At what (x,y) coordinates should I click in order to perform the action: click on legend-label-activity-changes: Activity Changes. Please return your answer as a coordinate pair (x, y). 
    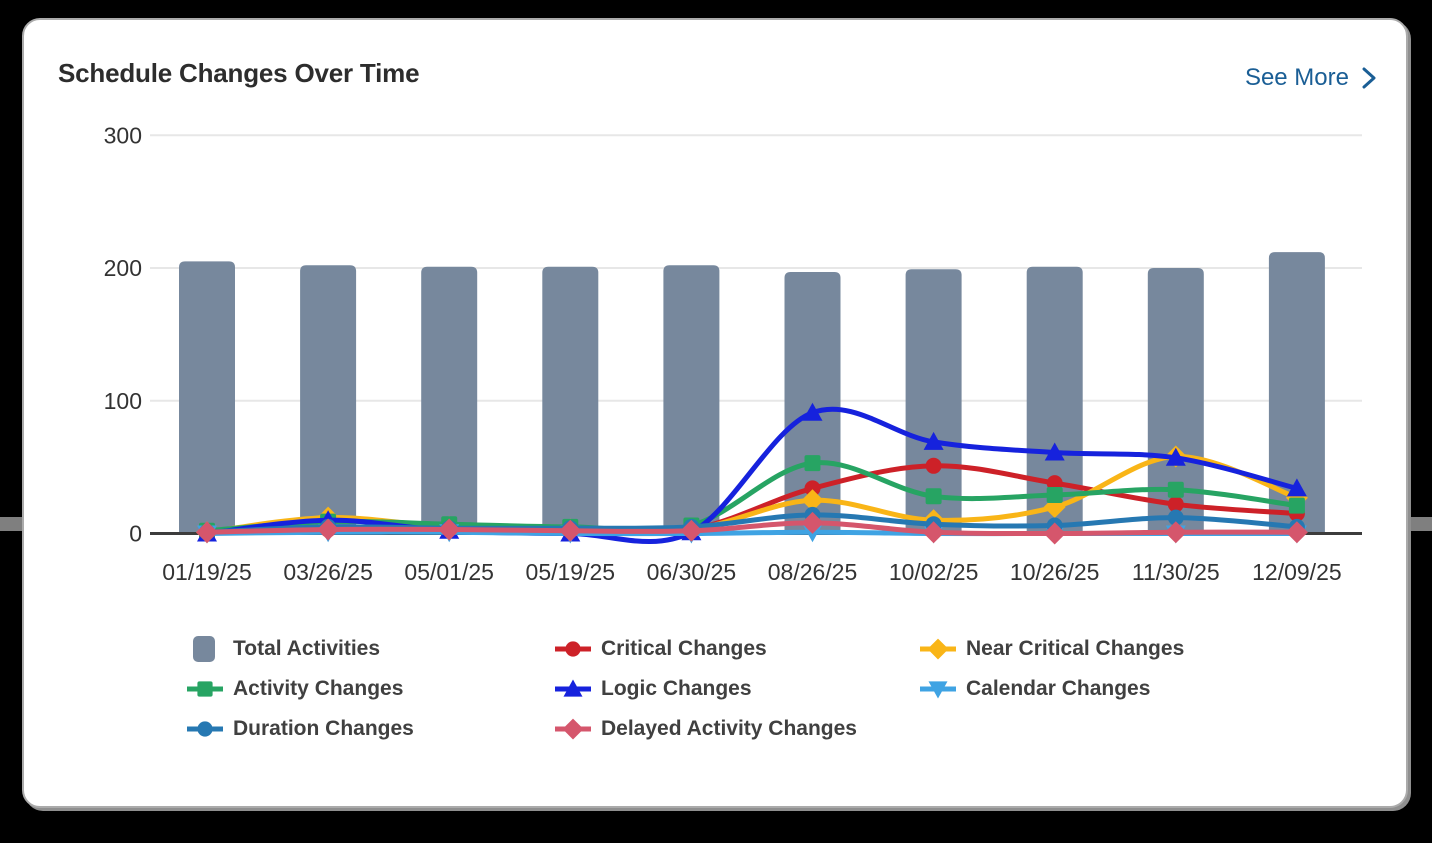
    Looking at the image, I should click on (318, 688).